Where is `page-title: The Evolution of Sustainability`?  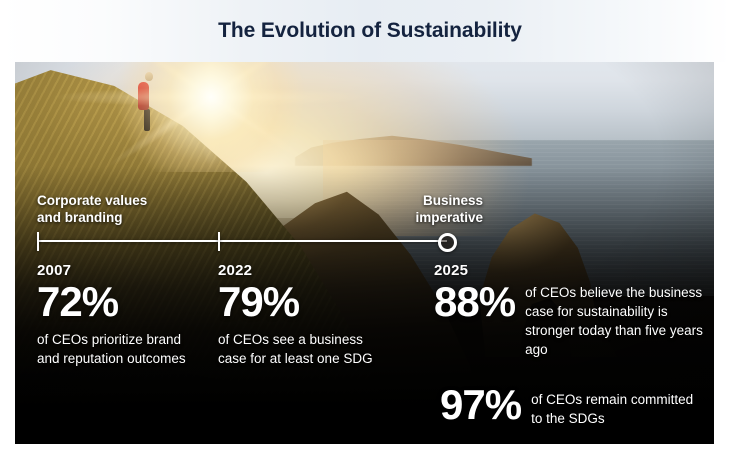 page-title: The Evolution of Sustainability is located at coordinates (370, 30).